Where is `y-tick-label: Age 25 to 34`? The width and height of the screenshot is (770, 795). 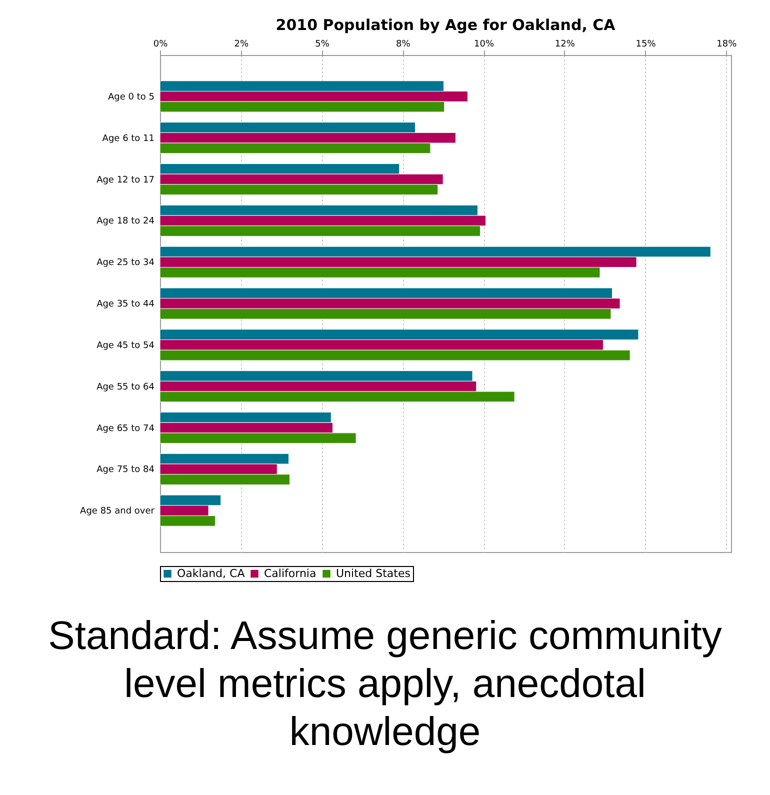
y-tick-label: Age 25 to 34 is located at coordinates (125, 263).